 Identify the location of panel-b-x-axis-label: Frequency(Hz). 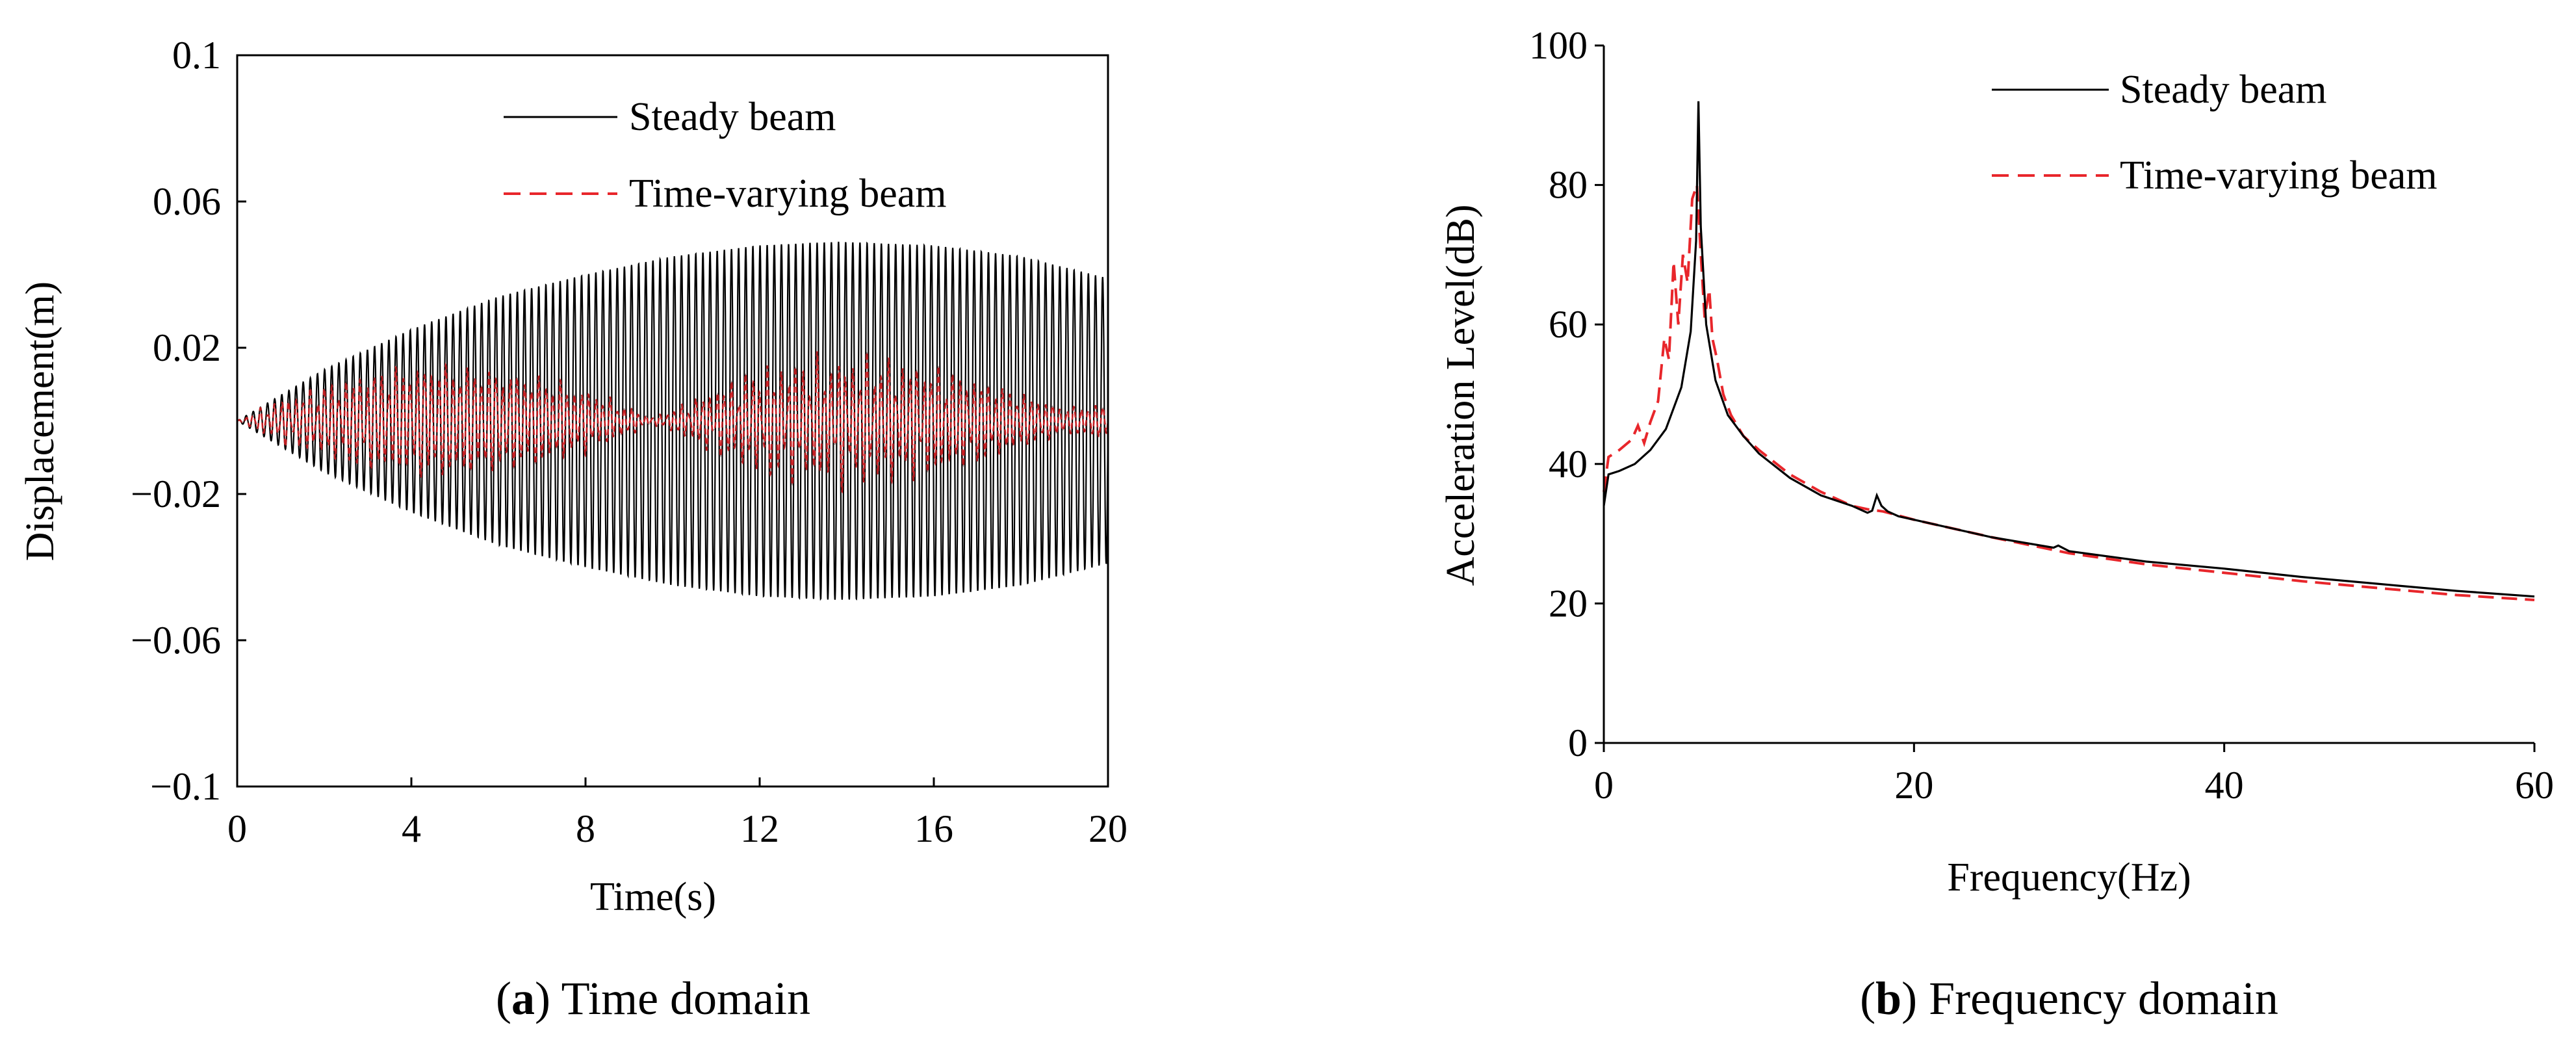
(2069, 877).